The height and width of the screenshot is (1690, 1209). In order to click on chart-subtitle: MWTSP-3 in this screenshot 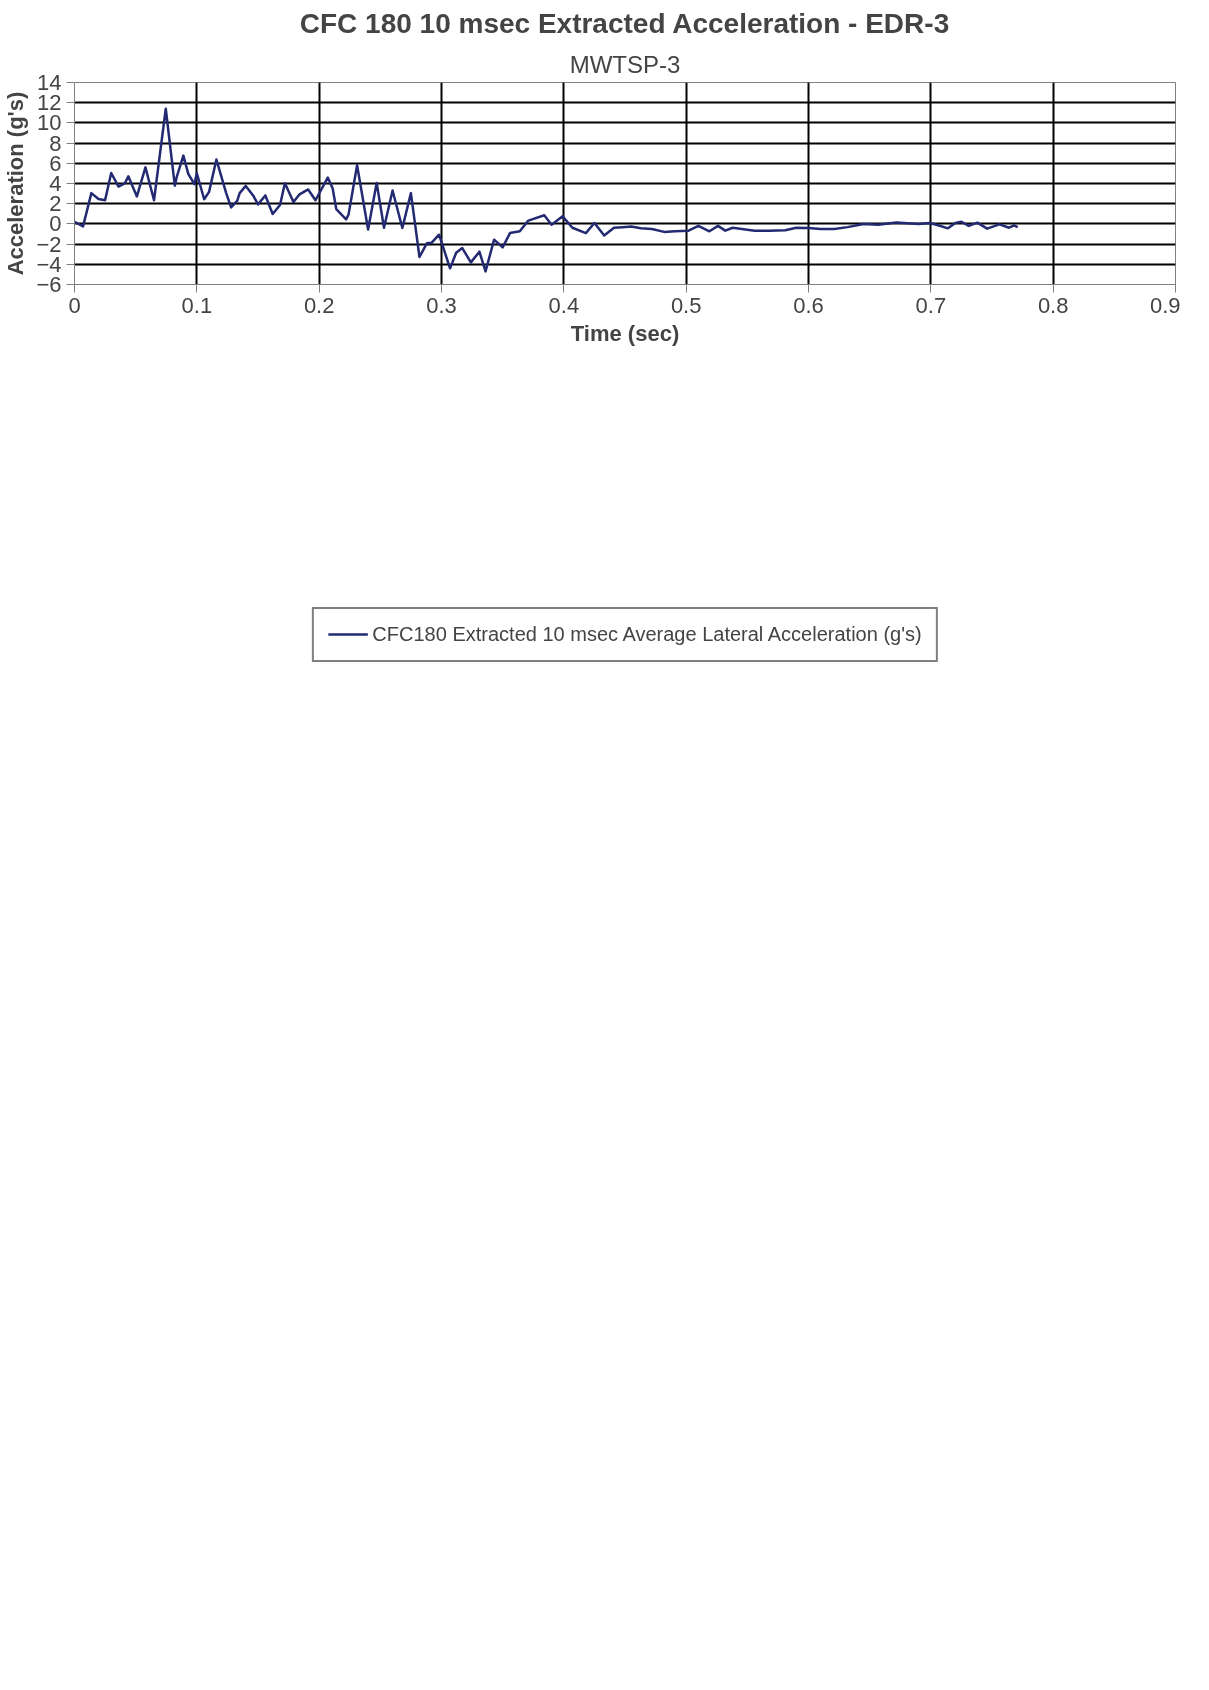, I will do `click(625, 64)`.